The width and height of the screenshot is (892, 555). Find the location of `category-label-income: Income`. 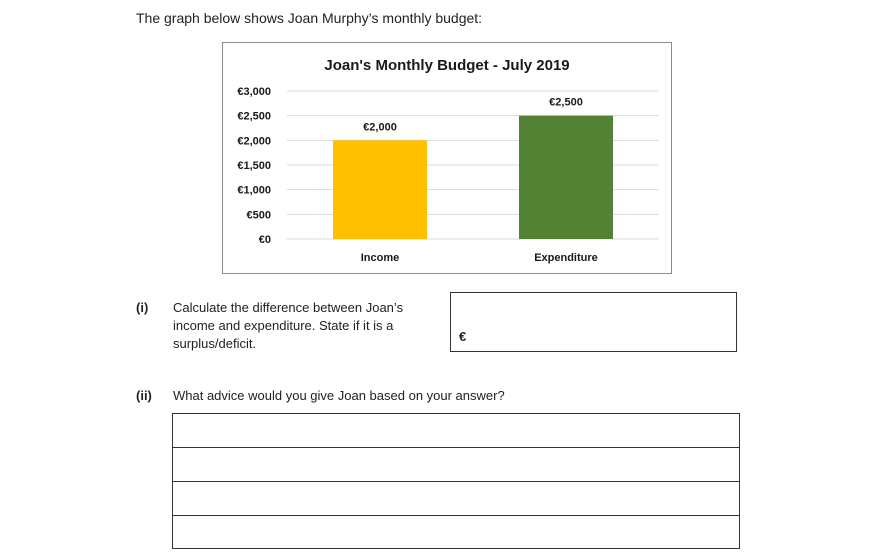

category-label-income: Income is located at coordinates (380, 258).